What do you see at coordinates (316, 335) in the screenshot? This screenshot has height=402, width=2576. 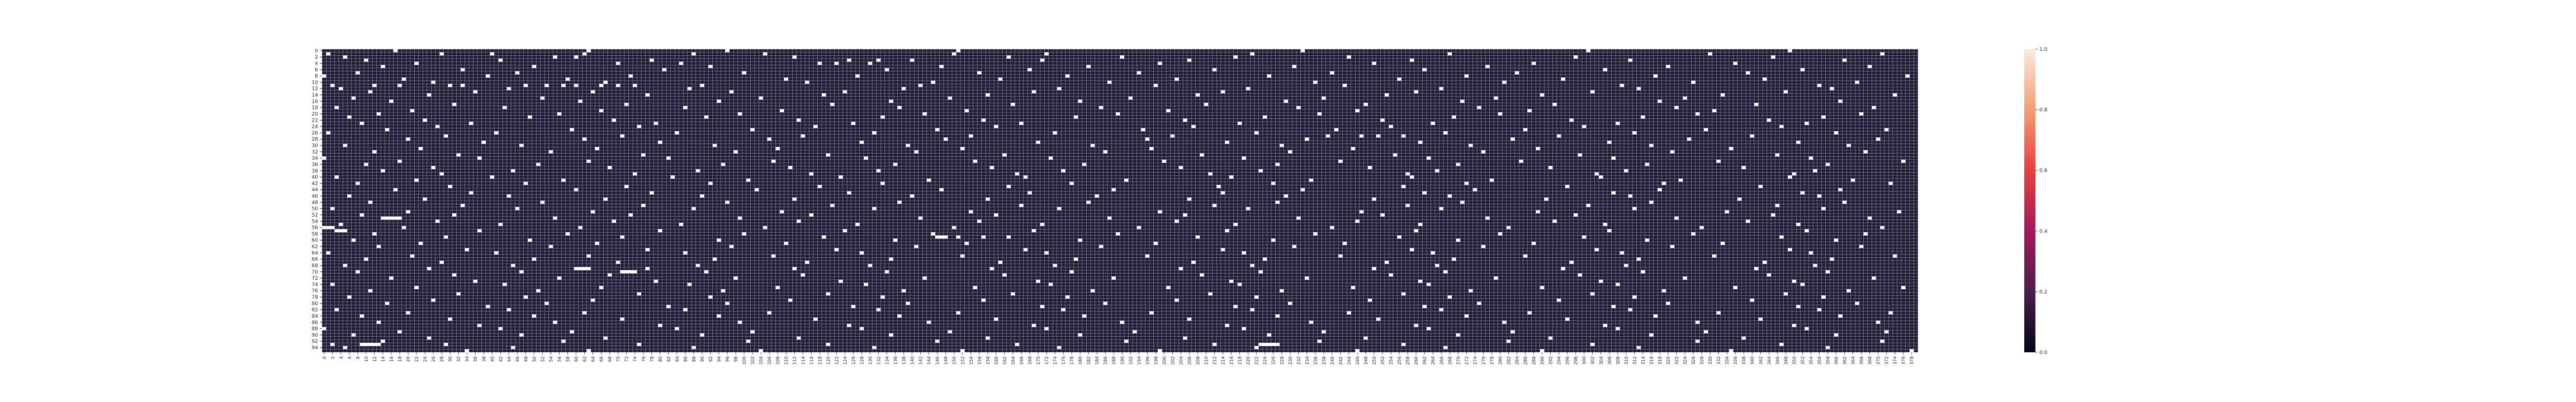 I see `y-tick-label: 90` at bounding box center [316, 335].